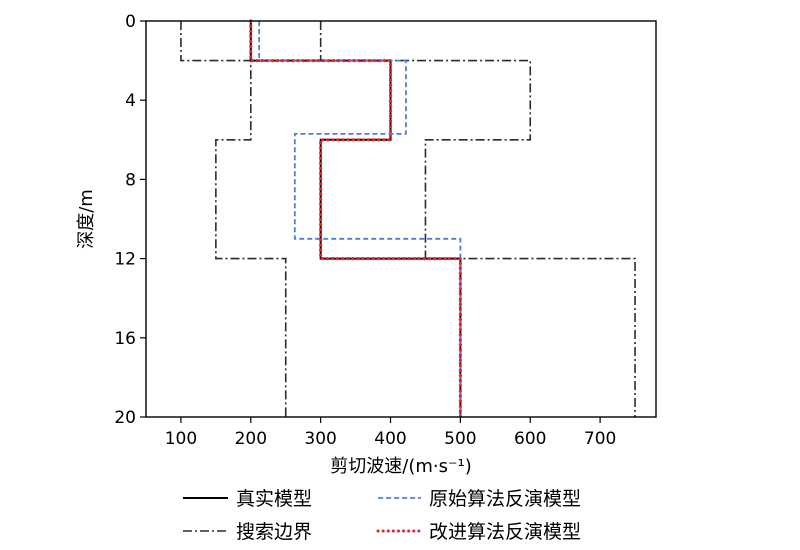 The width and height of the screenshot is (800, 550). What do you see at coordinates (274, 499) in the screenshot?
I see `legend-label-true-model: 真实模型` at bounding box center [274, 499].